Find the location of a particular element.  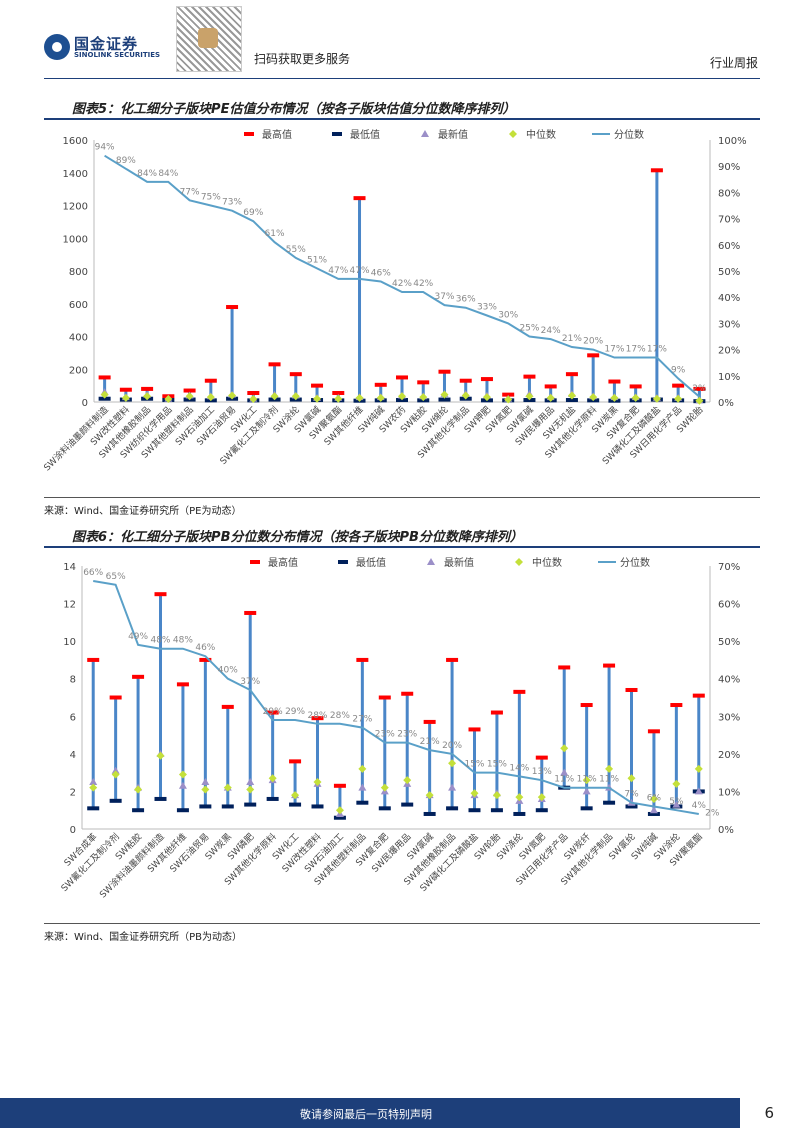

footer-disclaimer: 敬请参阅最后一页特别声明 is located at coordinates (366, 1114).